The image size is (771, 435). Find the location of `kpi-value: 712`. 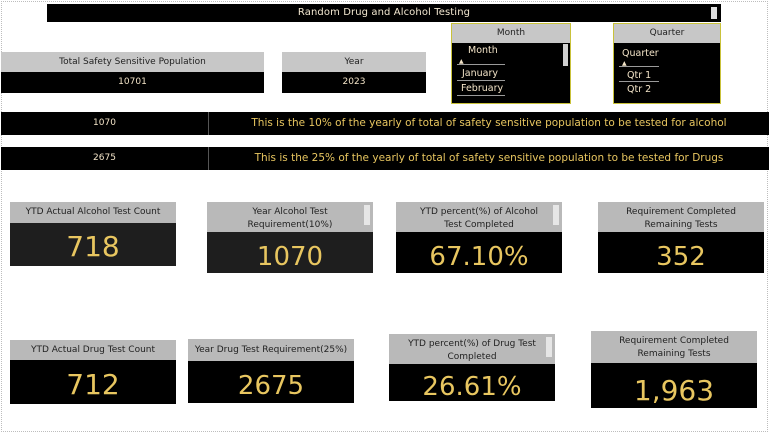

kpi-value: 712 is located at coordinates (93, 382).